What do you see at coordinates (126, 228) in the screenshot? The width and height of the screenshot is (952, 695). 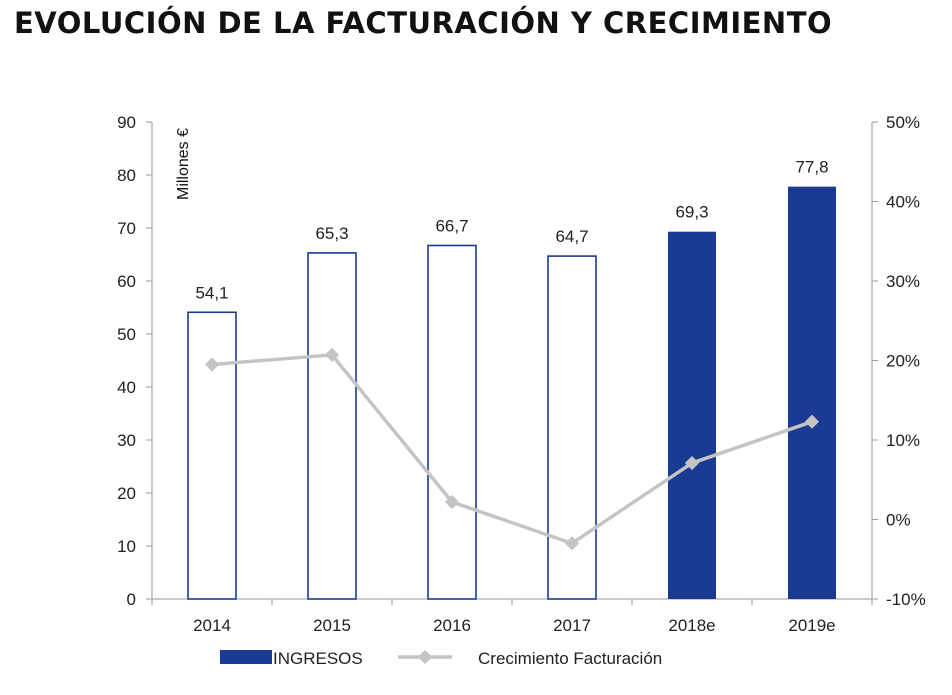 I see `left-tick-label: 70` at bounding box center [126, 228].